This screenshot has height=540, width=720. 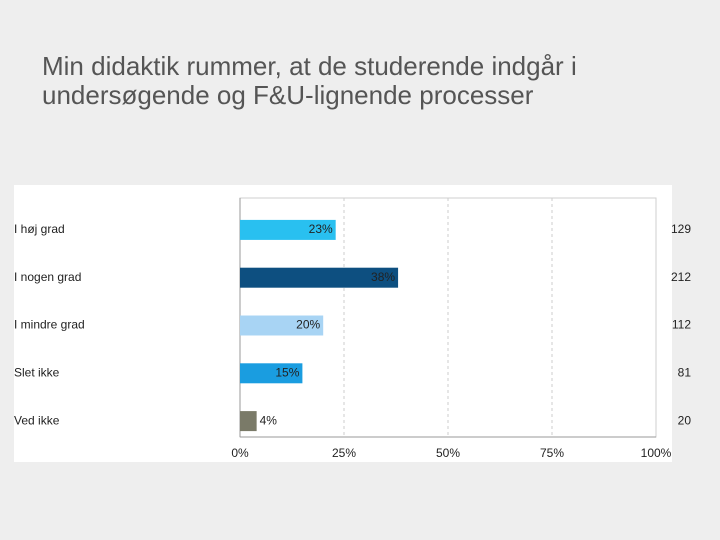 What do you see at coordinates (681, 229) in the screenshot?
I see `count-label: 129` at bounding box center [681, 229].